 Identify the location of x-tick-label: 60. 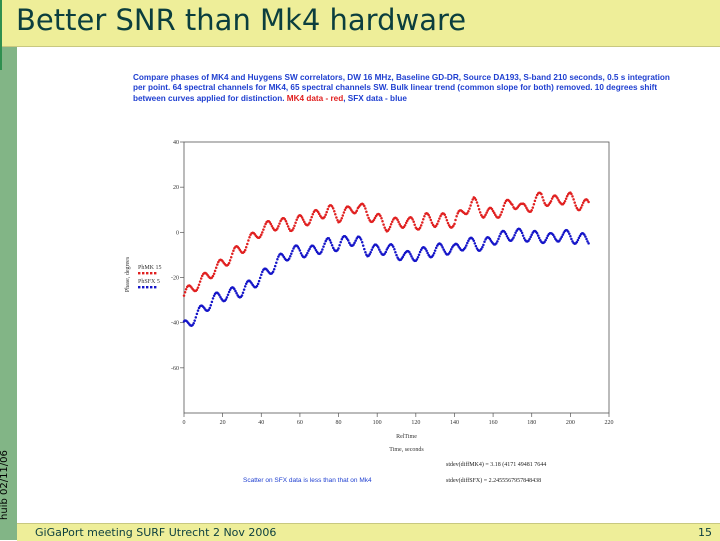
(300, 423).